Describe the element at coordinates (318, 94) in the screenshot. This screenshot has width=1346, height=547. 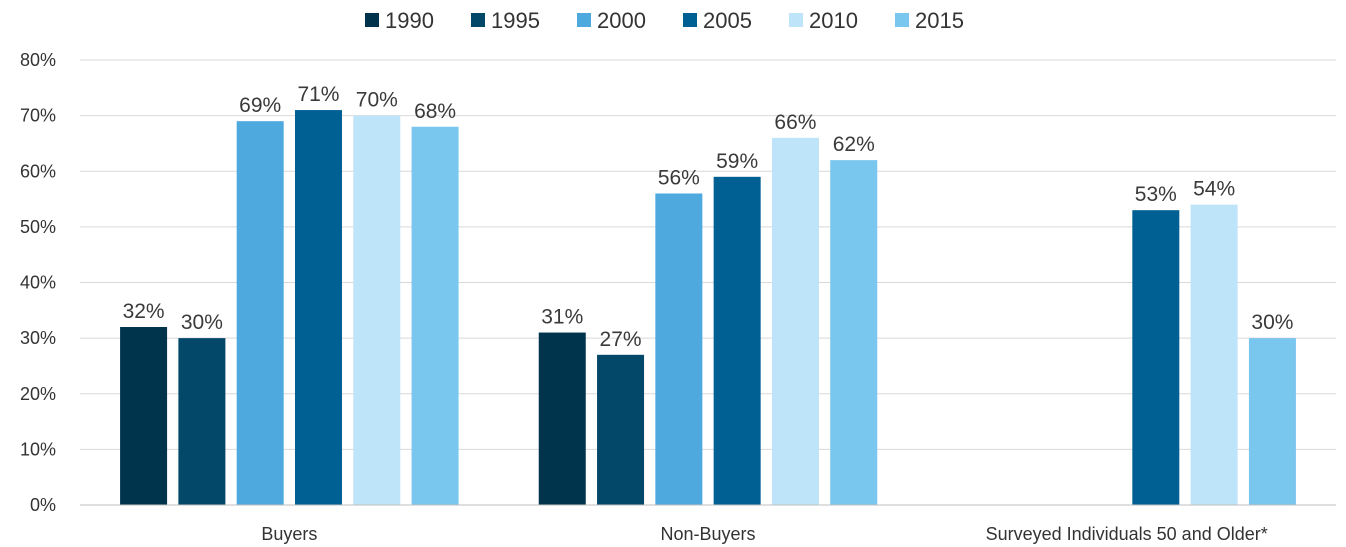
I see `data-label: 71%` at that location.